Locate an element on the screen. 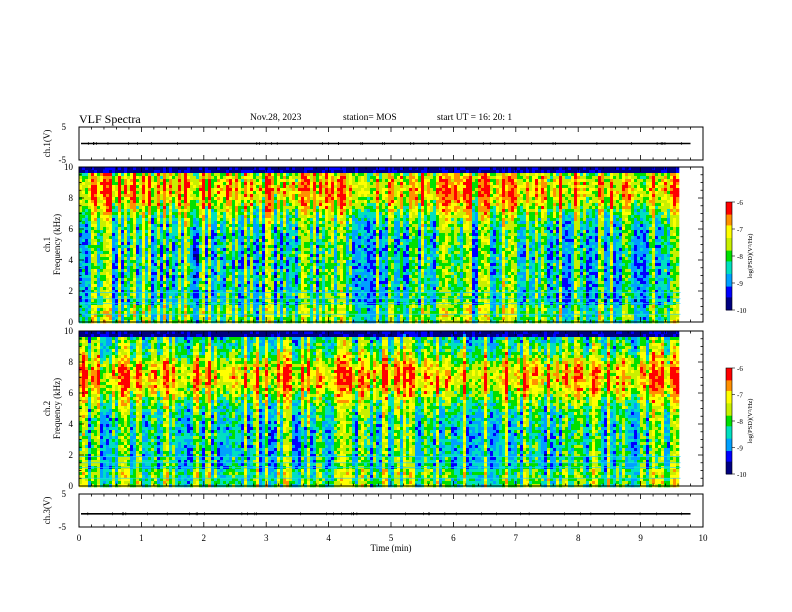 Image resolution: width=792 pixels, height=612 pixels. x-tick-label: 8 is located at coordinates (578, 538).